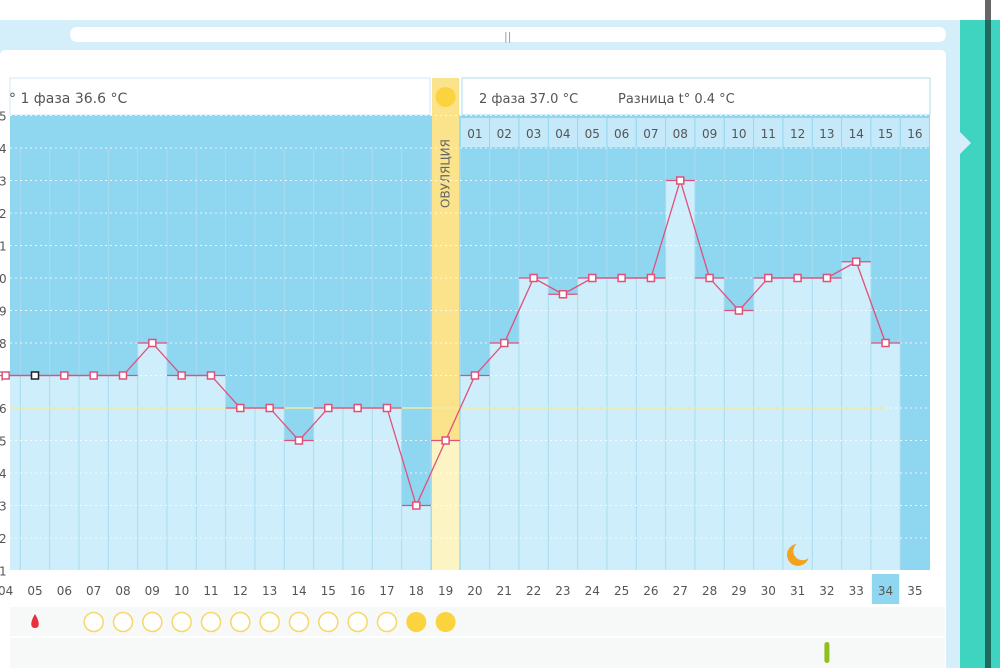 This screenshot has height=672, width=1000. What do you see at coordinates (210, 591) in the screenshot?
I see `day-label: 11` at bounding box center [210, 591].